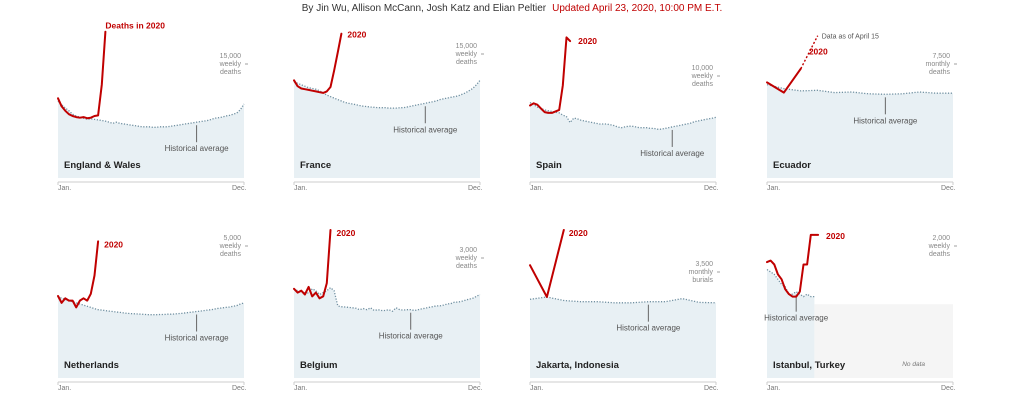 The height and width of the screenshot is (407, 1024). Describe the element at coordinates (549, 165) in the screenshot. I see `chart-title: Spain` at that location.